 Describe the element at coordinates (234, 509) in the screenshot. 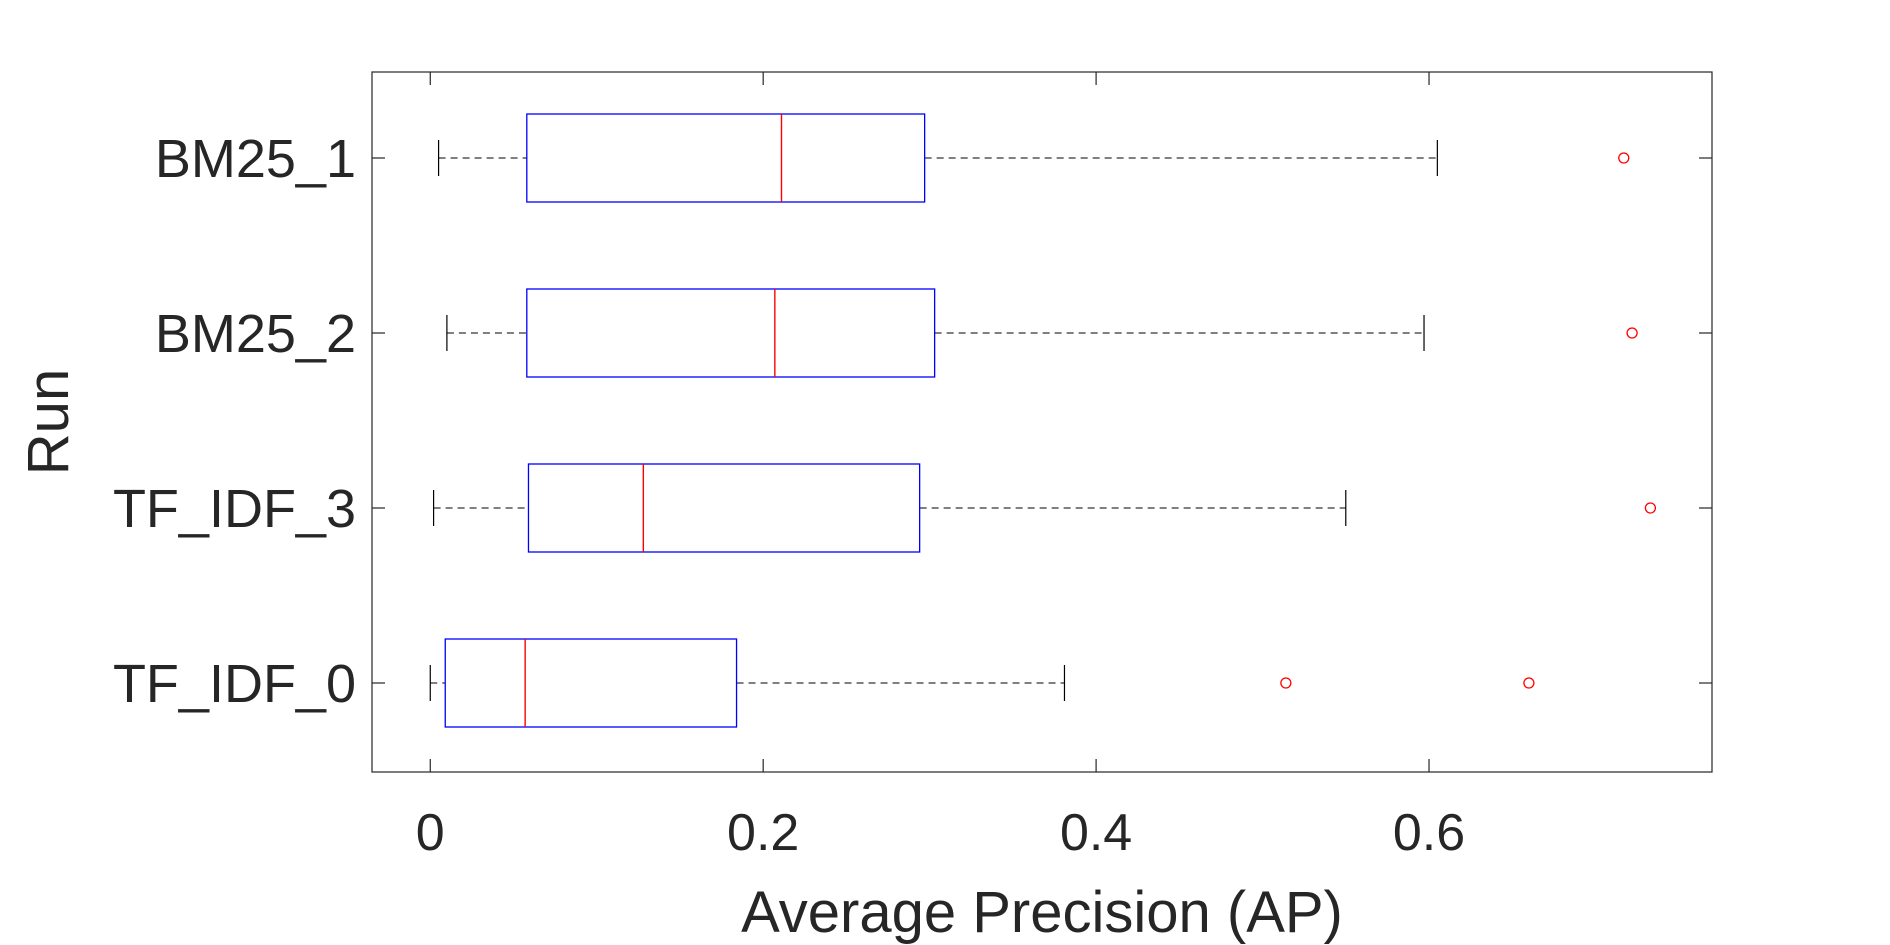

I see `y-tick-label: TF_IDF_3` at that location.